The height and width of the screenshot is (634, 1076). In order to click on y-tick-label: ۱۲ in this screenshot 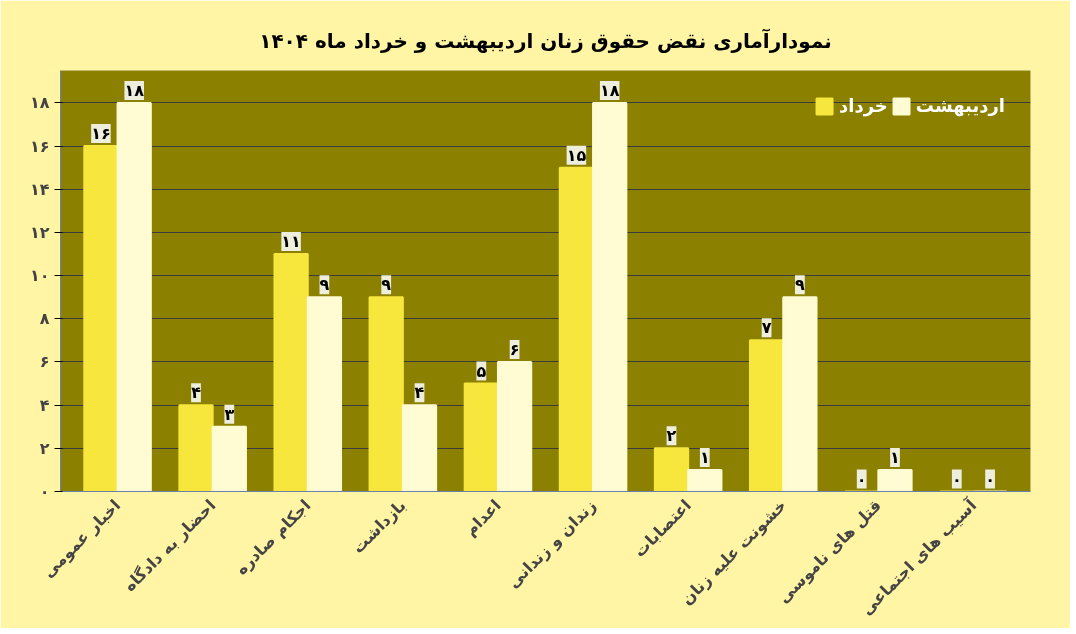, I will do `click(39, 232)`.